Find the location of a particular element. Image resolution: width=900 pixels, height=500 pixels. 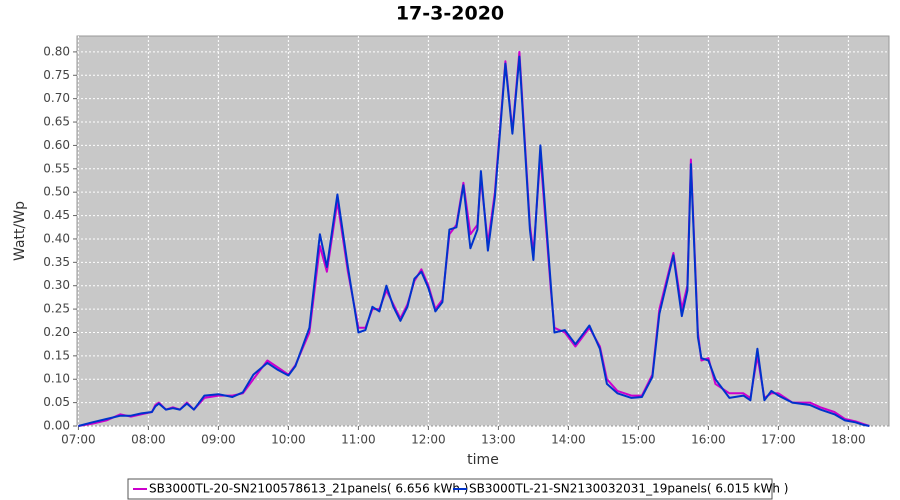

chart-title: 17-3-2020 is located at coordinates (450, 14).